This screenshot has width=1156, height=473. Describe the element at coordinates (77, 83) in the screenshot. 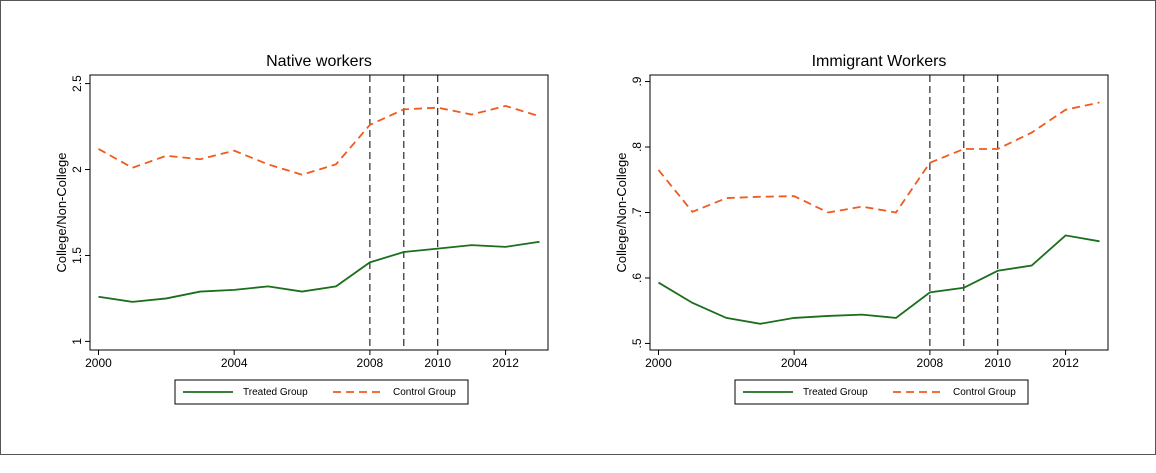

I see `y-tick-label: 2.5` at that location.